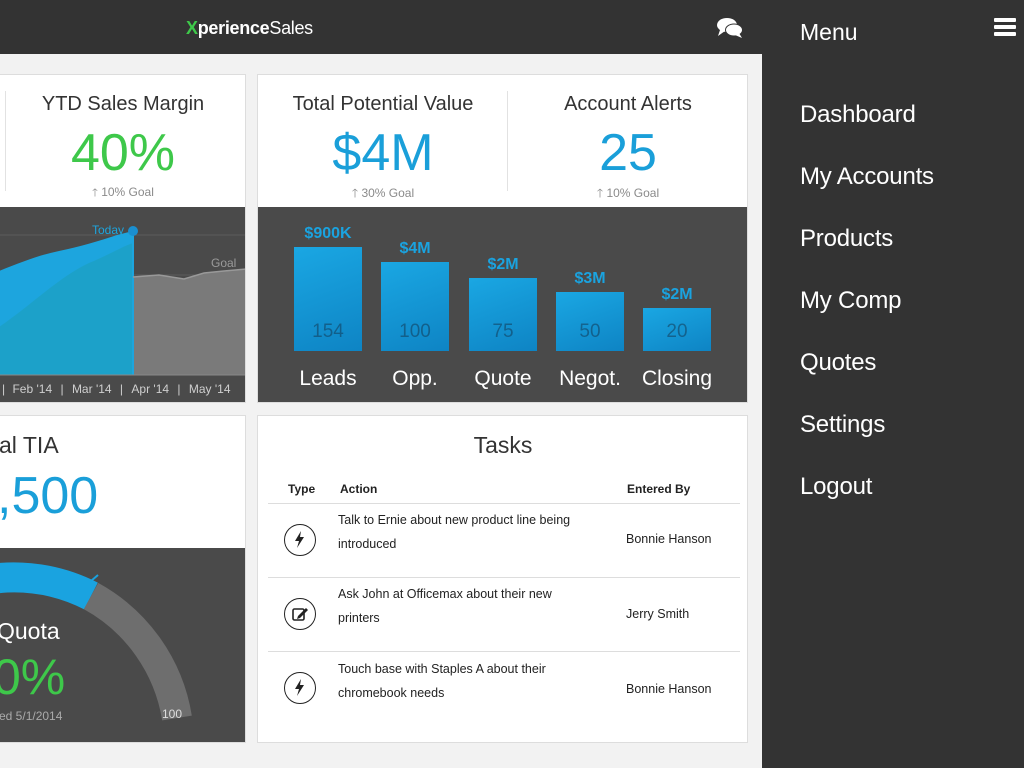 This screenshot has height=768, width=1024. Describe the element at coordinates (123, 192) in the screenshot. I see `ytd-goal: 🡑 10% Goal` at that location.